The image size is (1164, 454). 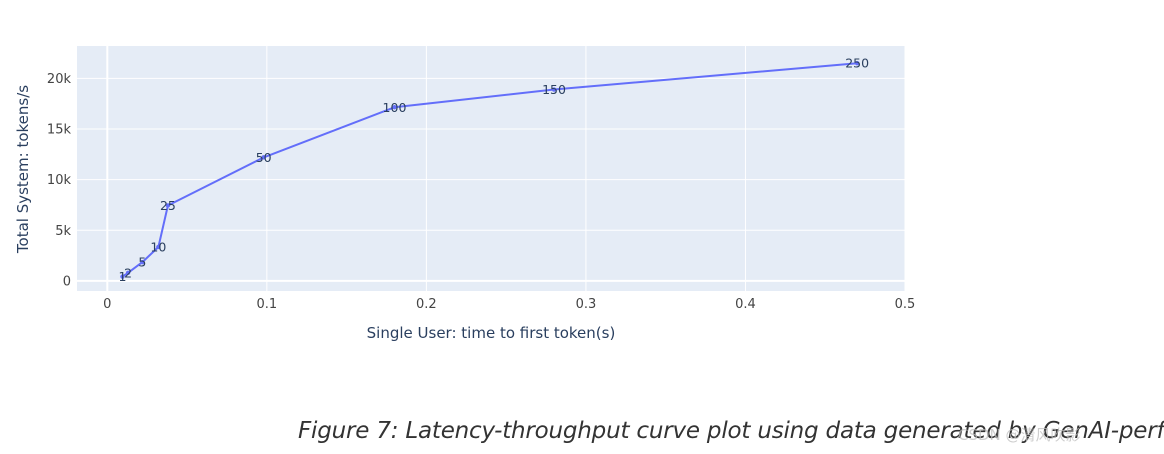 I want to click on data-point-label: 10, so click(x=158, y=246).